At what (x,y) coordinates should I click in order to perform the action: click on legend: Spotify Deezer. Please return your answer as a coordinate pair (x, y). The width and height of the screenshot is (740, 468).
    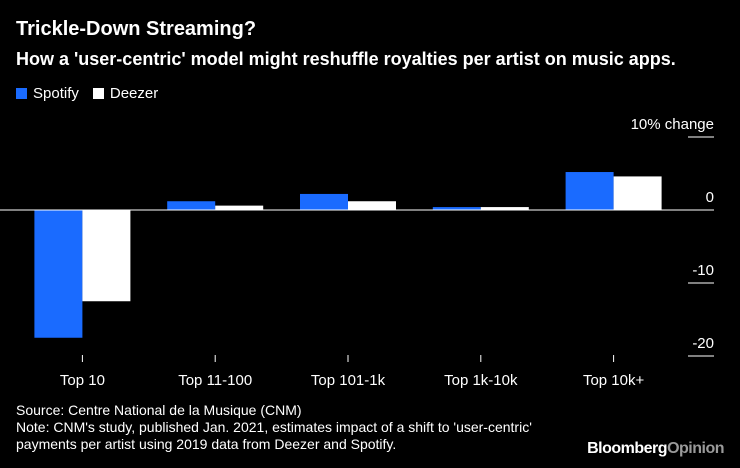
    Looking at the image, I should click on (94, 93).